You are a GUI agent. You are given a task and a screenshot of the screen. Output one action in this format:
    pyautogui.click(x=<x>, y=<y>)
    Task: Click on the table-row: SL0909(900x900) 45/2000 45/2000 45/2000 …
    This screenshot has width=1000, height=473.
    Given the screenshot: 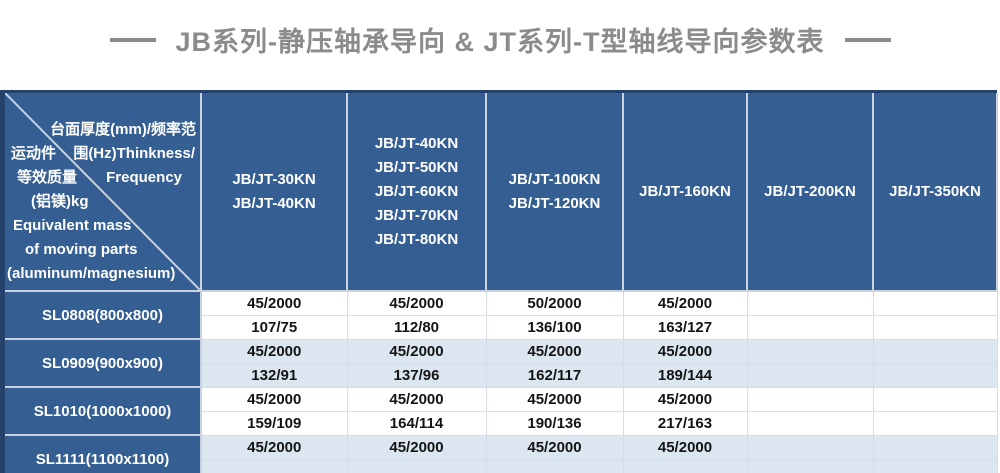 What is the action you would take?
    pyautogui.click(x=501, y=363)
    